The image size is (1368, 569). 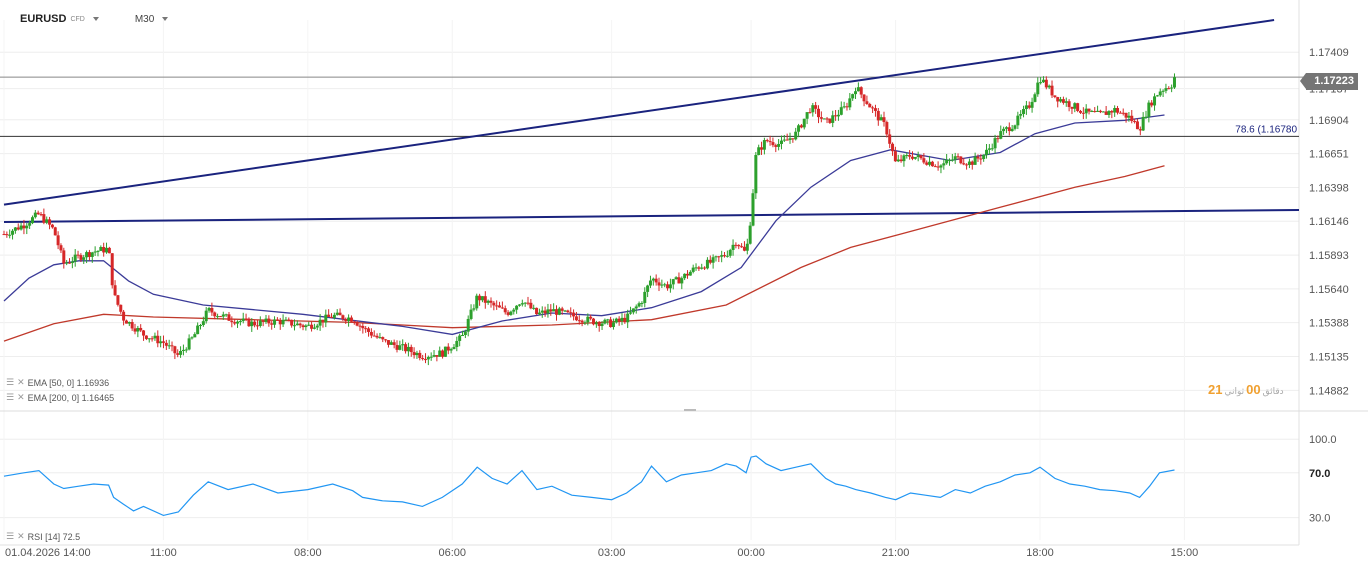 I want to click on timeframe-selector: M30, so click(x=144, y=19).